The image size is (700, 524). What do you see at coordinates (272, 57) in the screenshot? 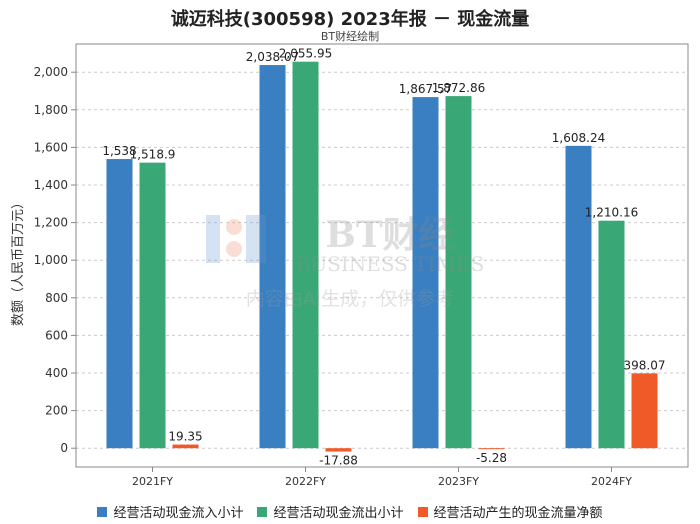
I see `data-label: 2,038.07` at bounding box center [272, 57].